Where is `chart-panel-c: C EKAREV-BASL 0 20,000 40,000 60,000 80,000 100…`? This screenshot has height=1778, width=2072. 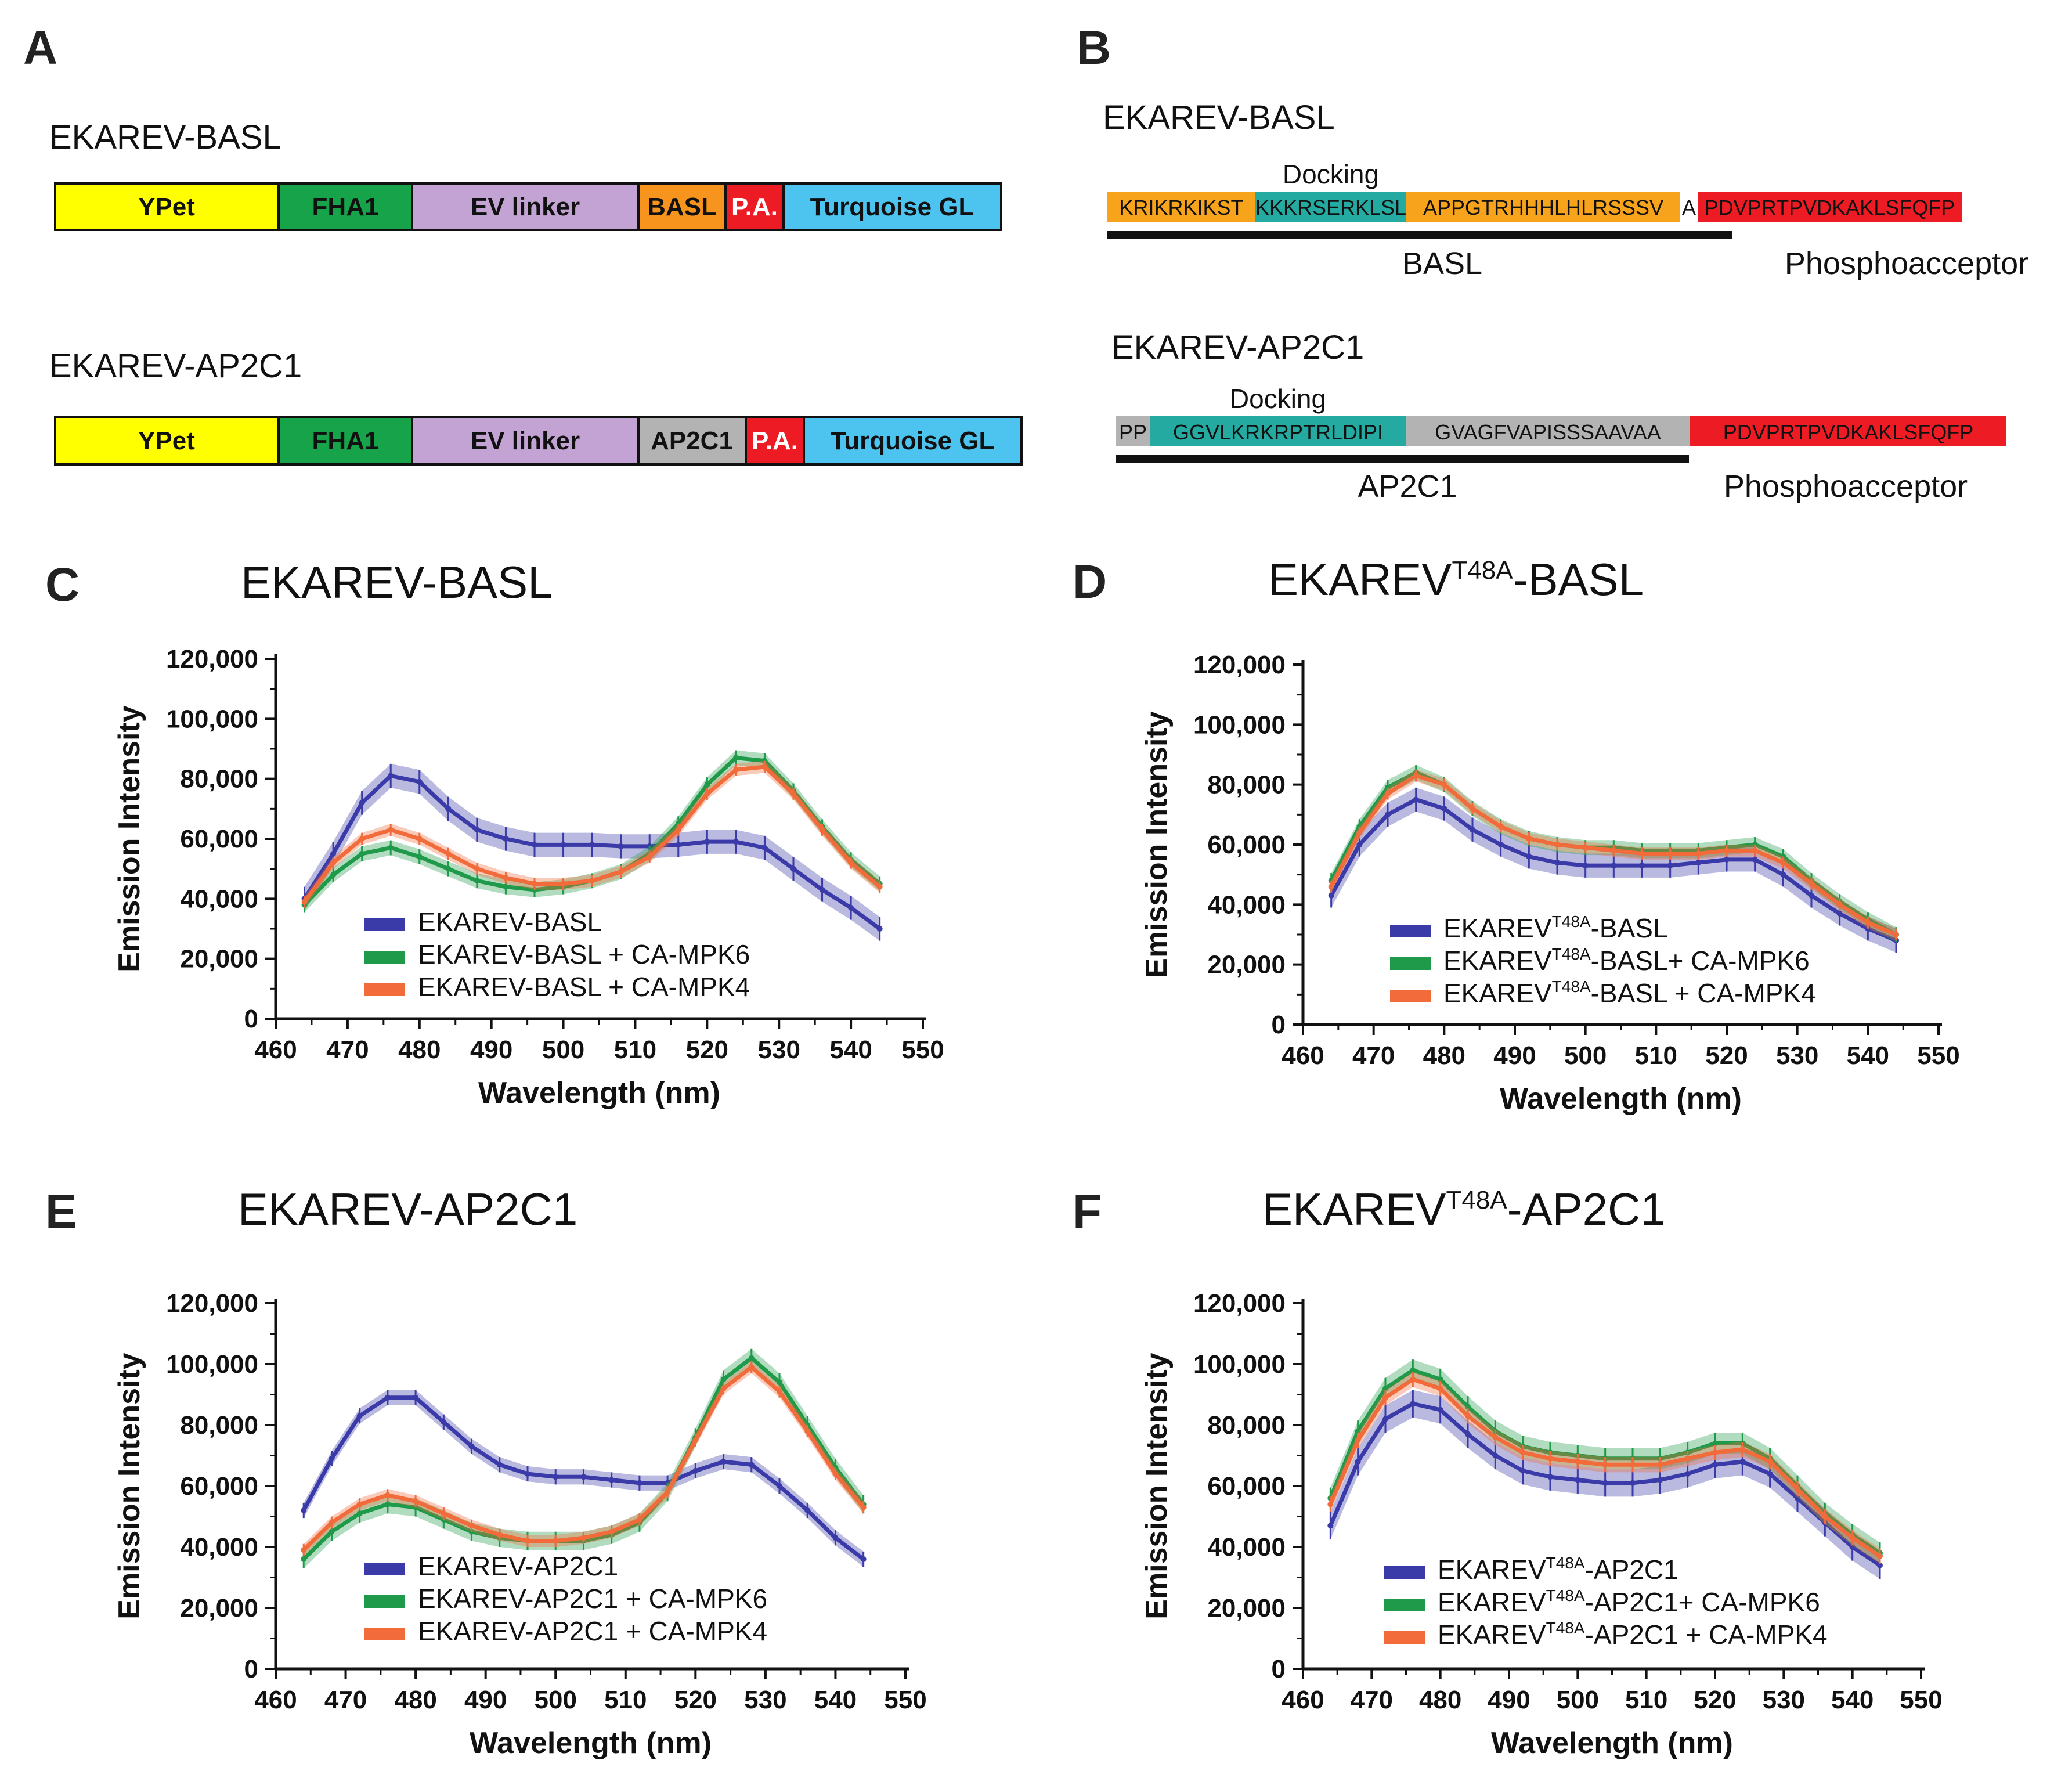
chart-panel-c: C EKAREV-BASL 0 20,000 40,000 60,000 80,000 100… is located at coordinates (495, 834).